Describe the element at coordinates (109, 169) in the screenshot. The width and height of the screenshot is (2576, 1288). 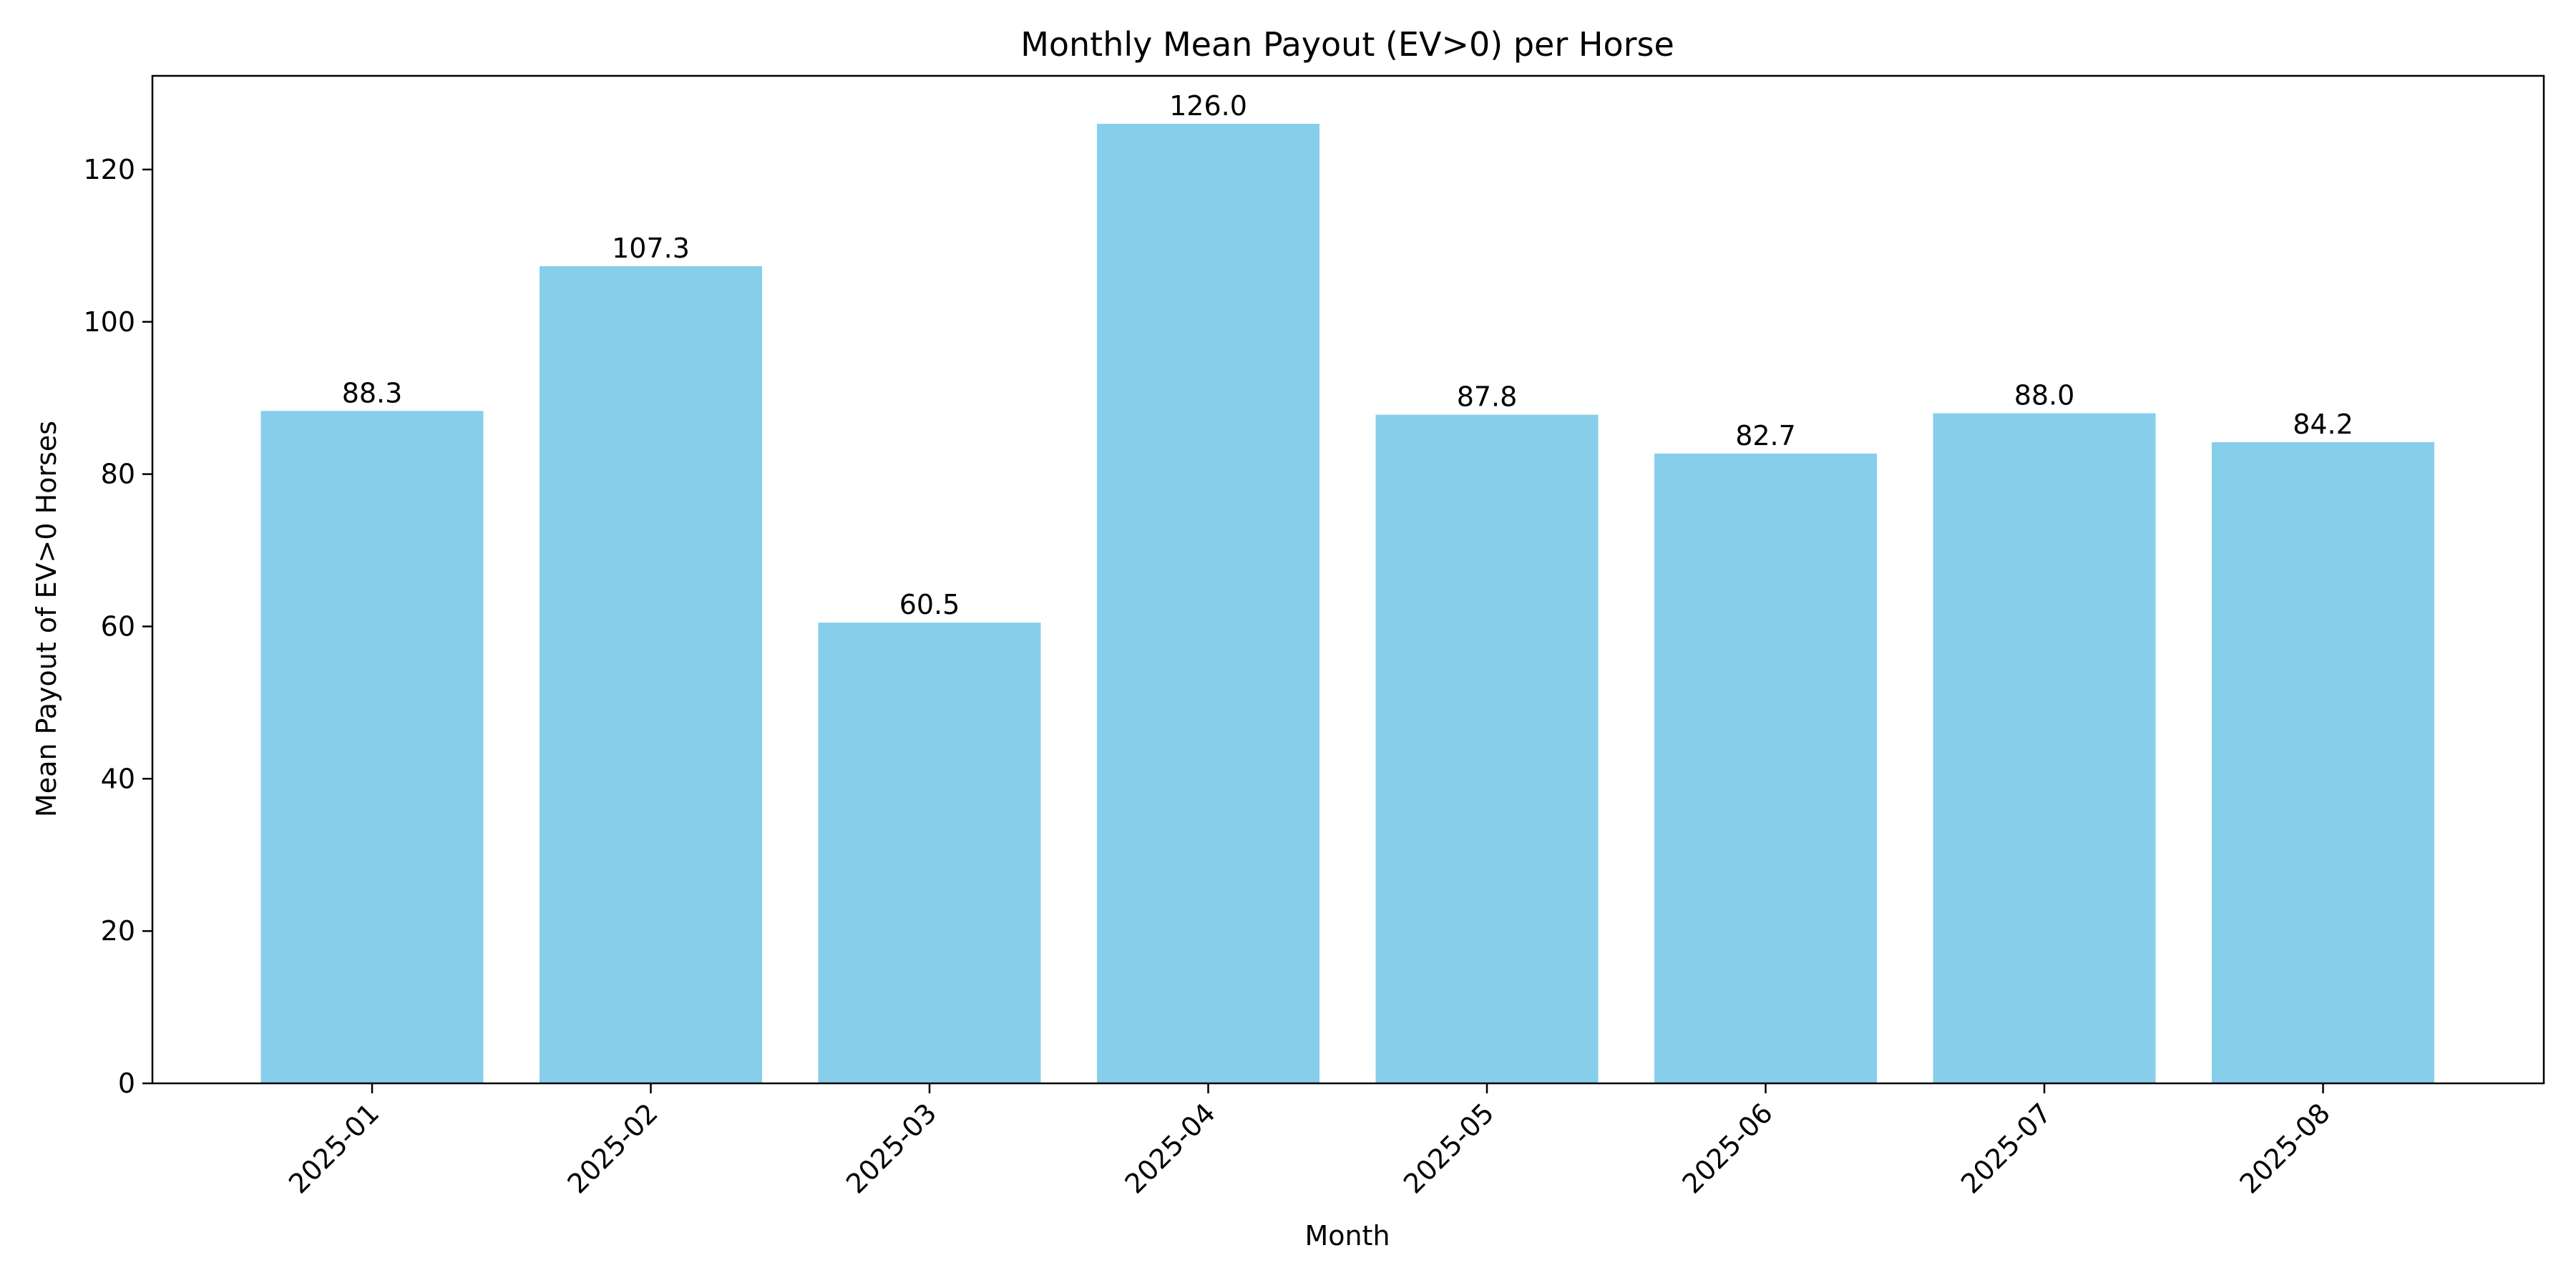
I see `y-tick-label: 120` at that location.